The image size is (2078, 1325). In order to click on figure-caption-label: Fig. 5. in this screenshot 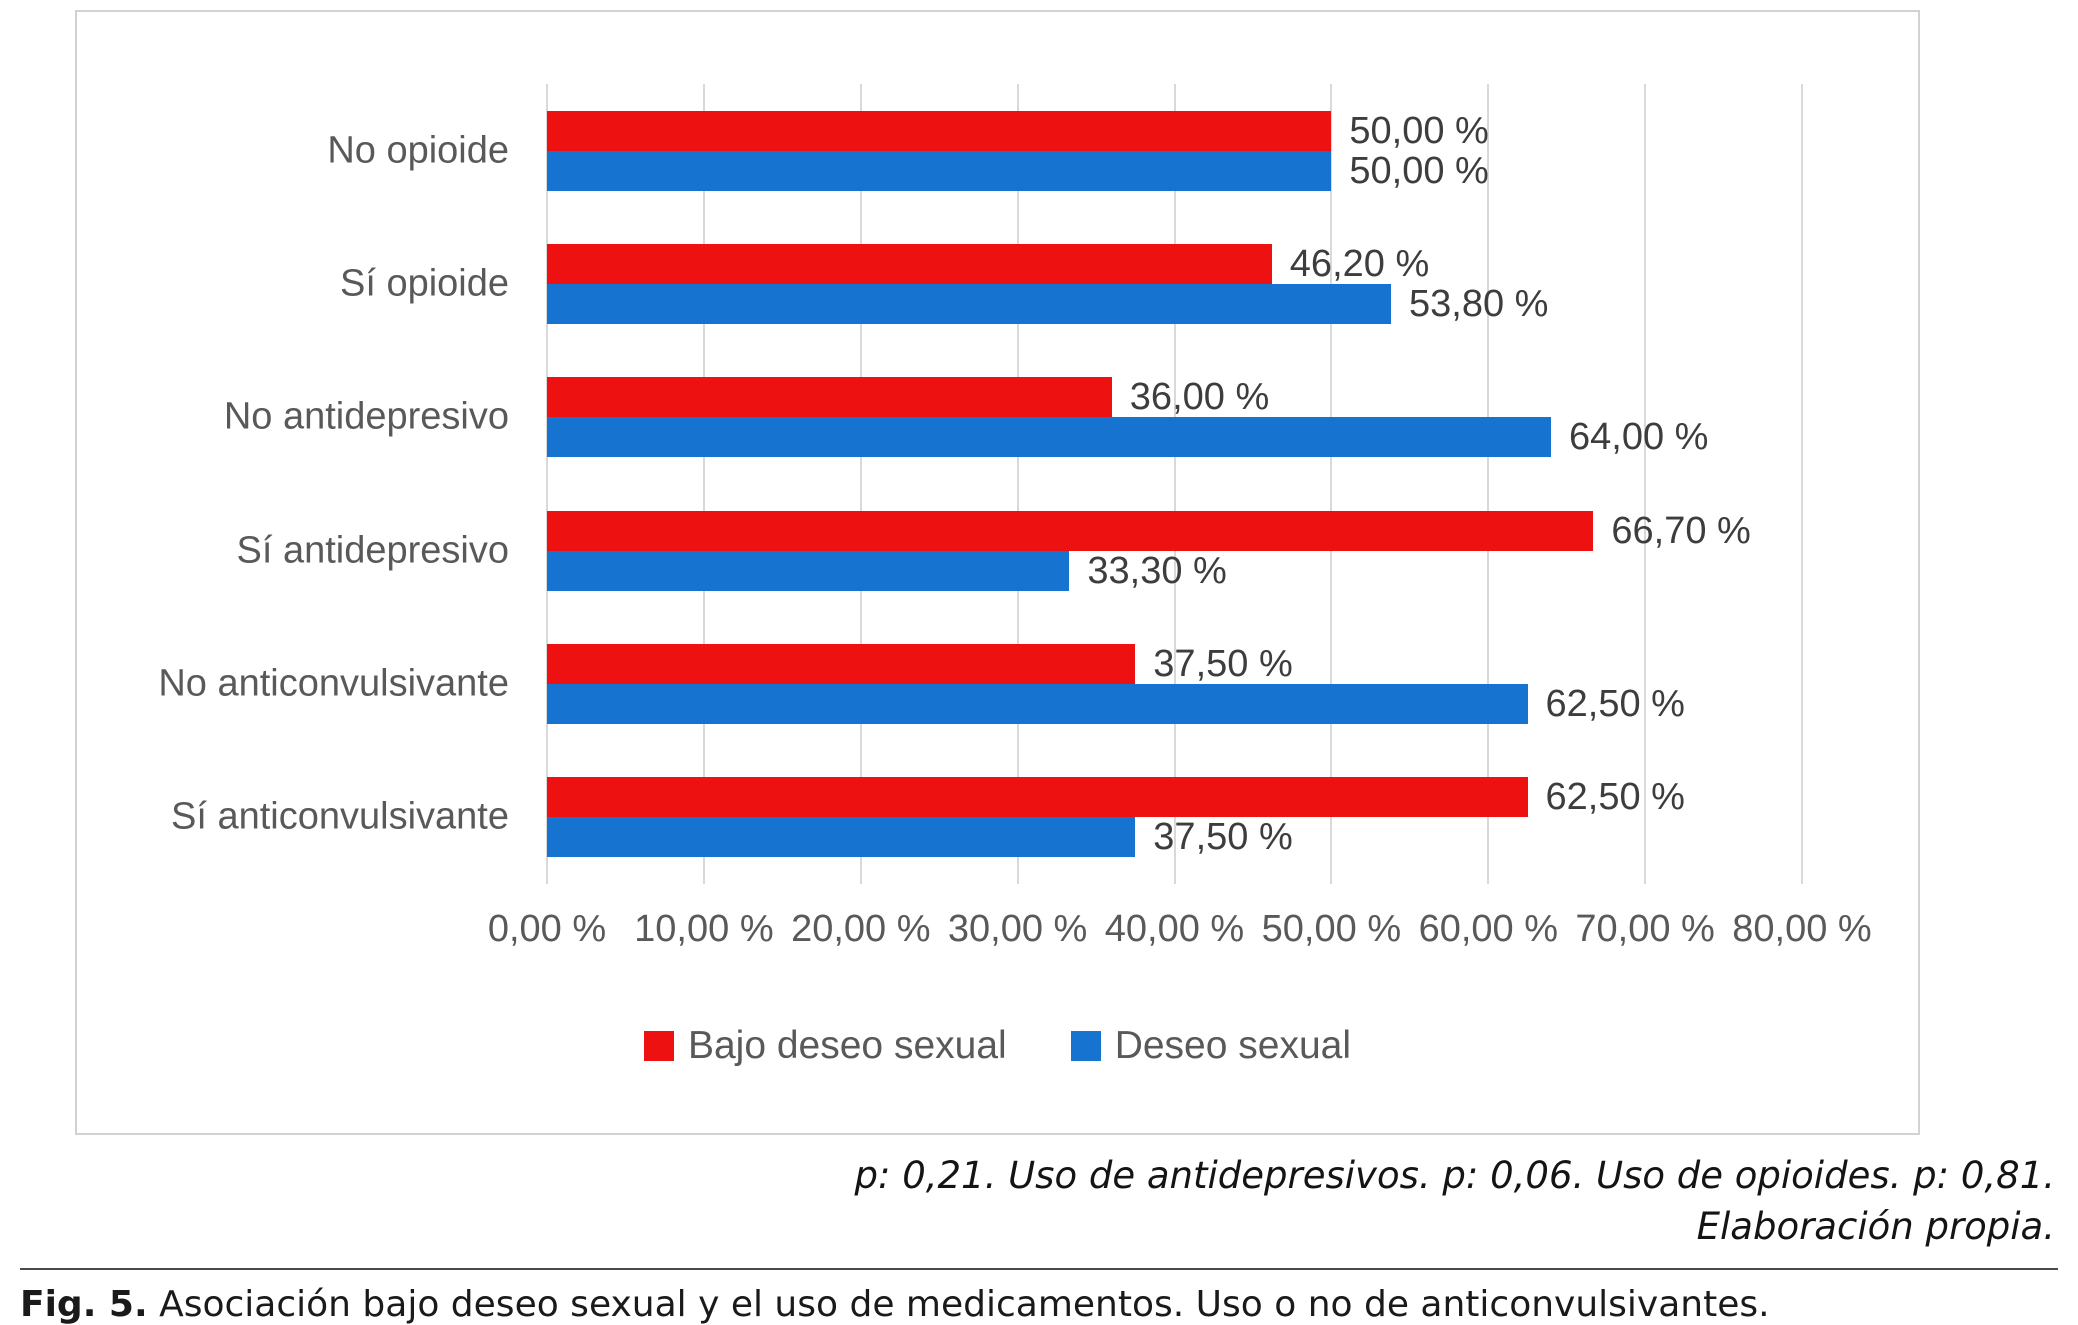, I will do `click(84, 1304)`.